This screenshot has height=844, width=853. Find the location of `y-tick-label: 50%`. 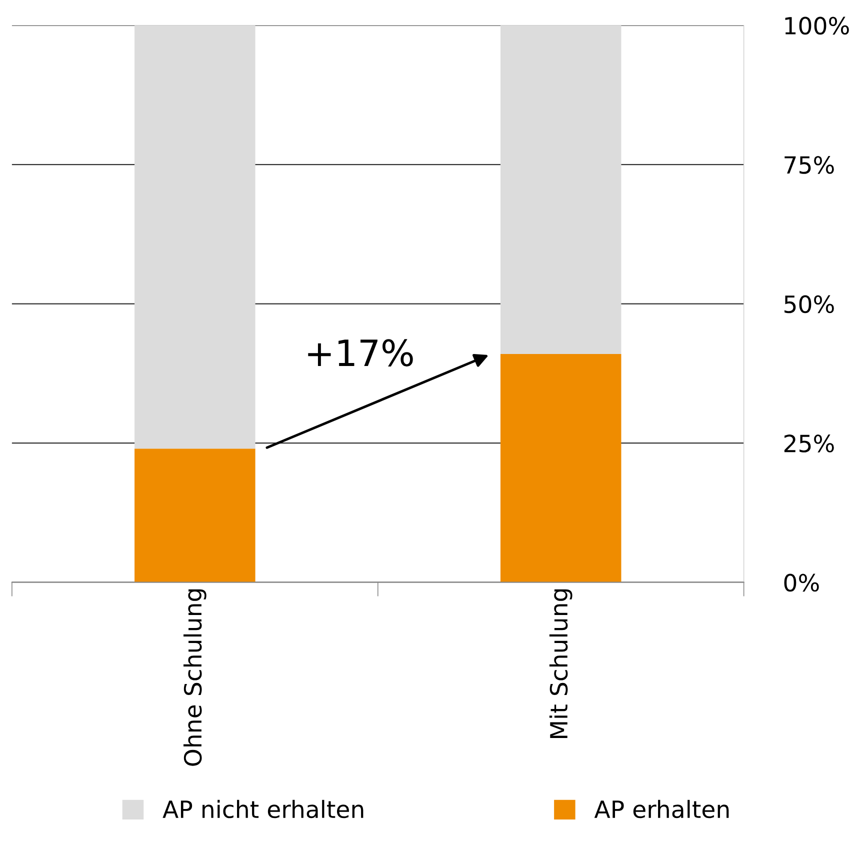

y-tick-label: 50% is located at coordinates (809, 304).